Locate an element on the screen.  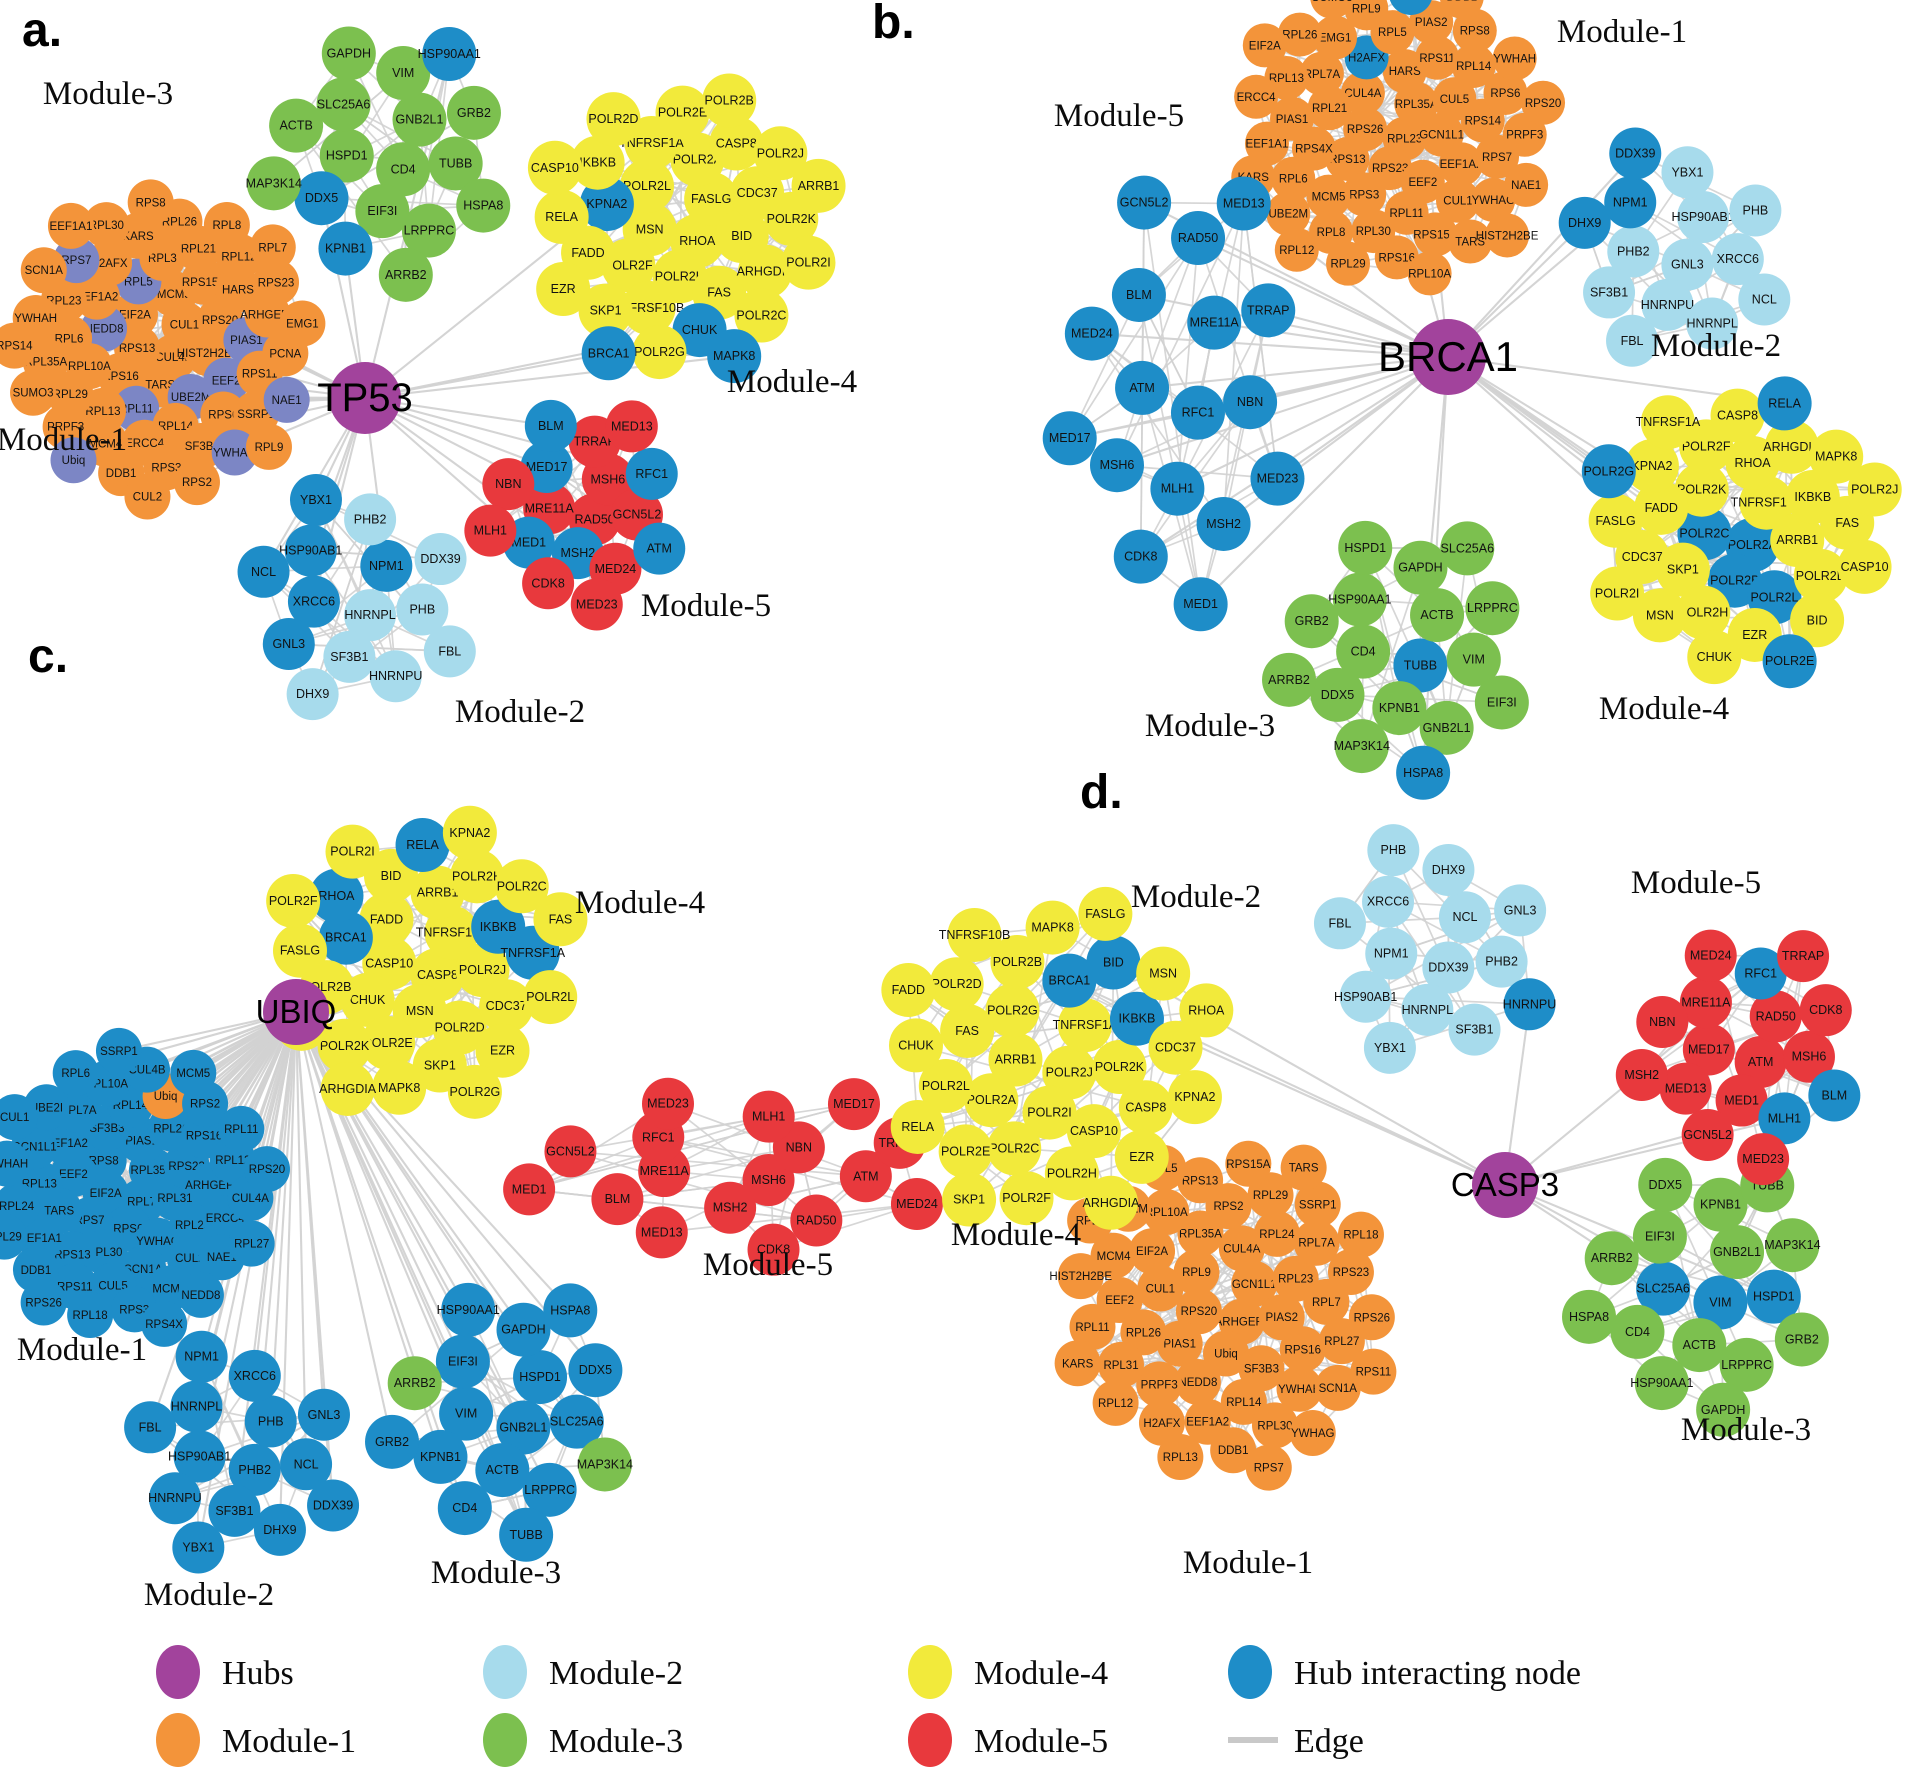
legend-label: Module-1 is located at coordinates (289, 1741).